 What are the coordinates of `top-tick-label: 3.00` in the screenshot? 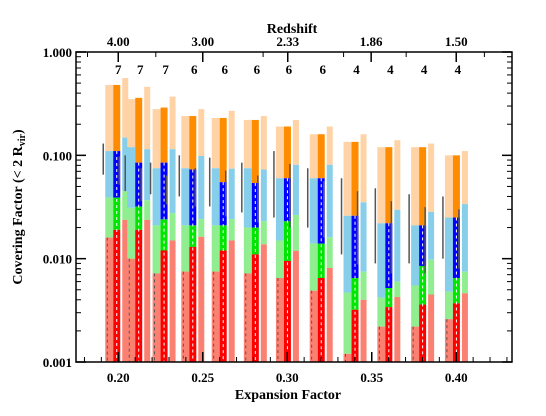 It's located at (202, 41).